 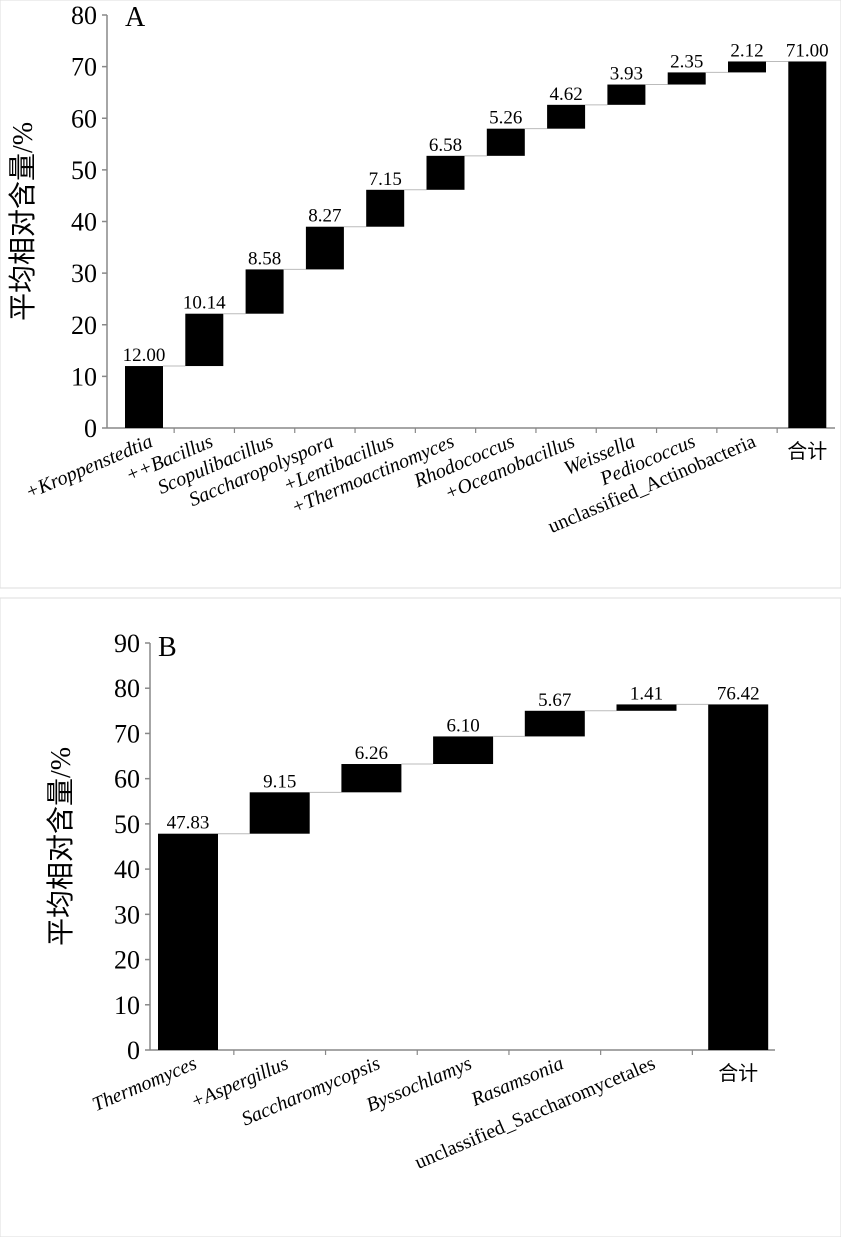 What do you see at coordinates (324, 216) in the screenshot?
I see `data-label: 8.27` at bounding box center [324, 216].